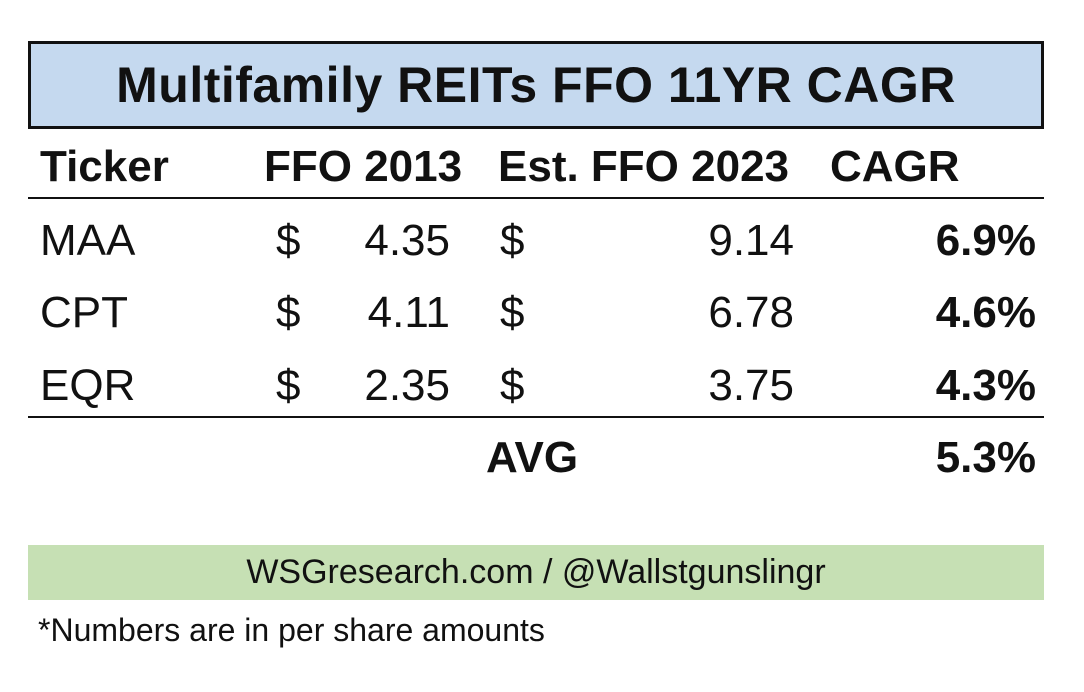 Image resolution: width=1084 pixels, height=692 pixels. What do you see at coordinates (985, 385) in the screenshot?
I see `table-cell-cagr: 4.3%` at bounding box center [985, 385].